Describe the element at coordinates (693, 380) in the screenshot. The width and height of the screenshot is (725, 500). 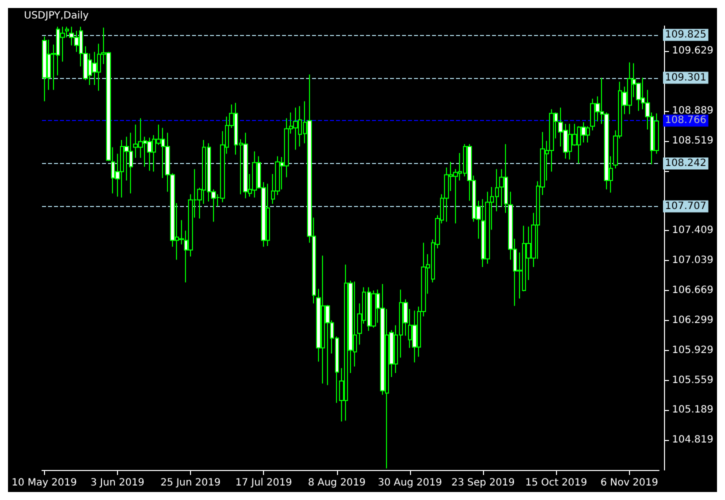
I see `y-tick-label: 105.559` at that location.